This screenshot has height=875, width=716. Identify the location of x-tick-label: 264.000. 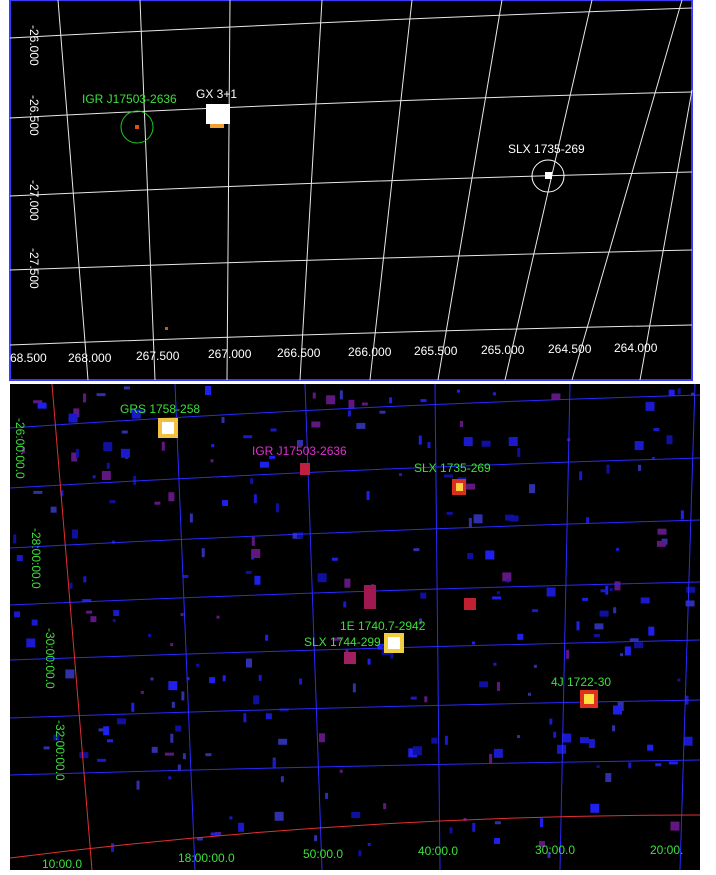
(636, 348).